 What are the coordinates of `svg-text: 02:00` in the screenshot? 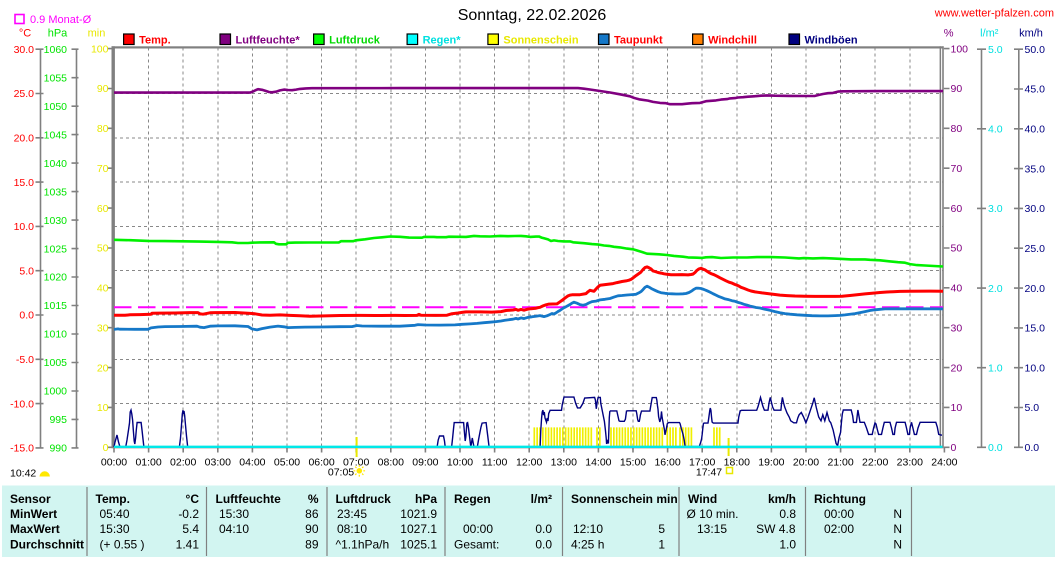 It's located at (183, 463).